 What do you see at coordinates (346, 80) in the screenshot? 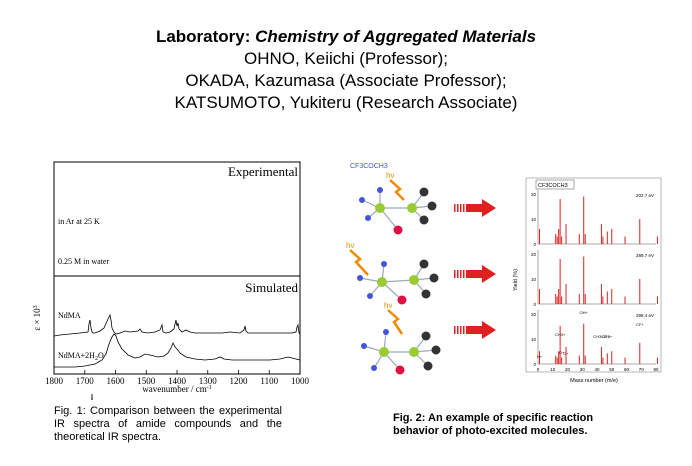
I see `person-line: OKADA, Kazumasa (Associate Professor);` at bounding box center [346, 80].